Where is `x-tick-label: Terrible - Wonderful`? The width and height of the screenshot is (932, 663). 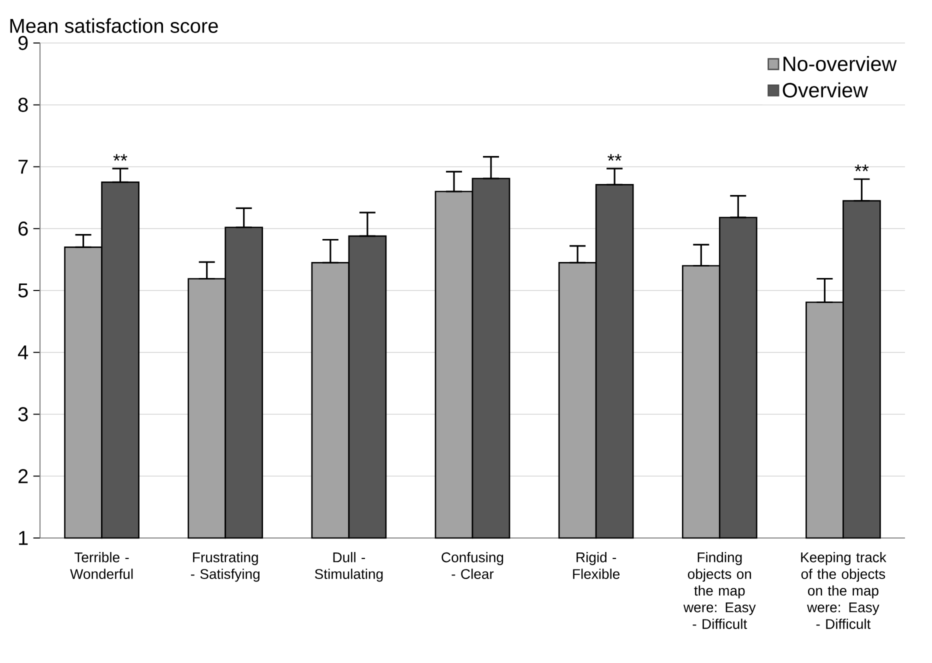 x-tick-label: Terrible - Wonderful is located at coordinates (101, 565).